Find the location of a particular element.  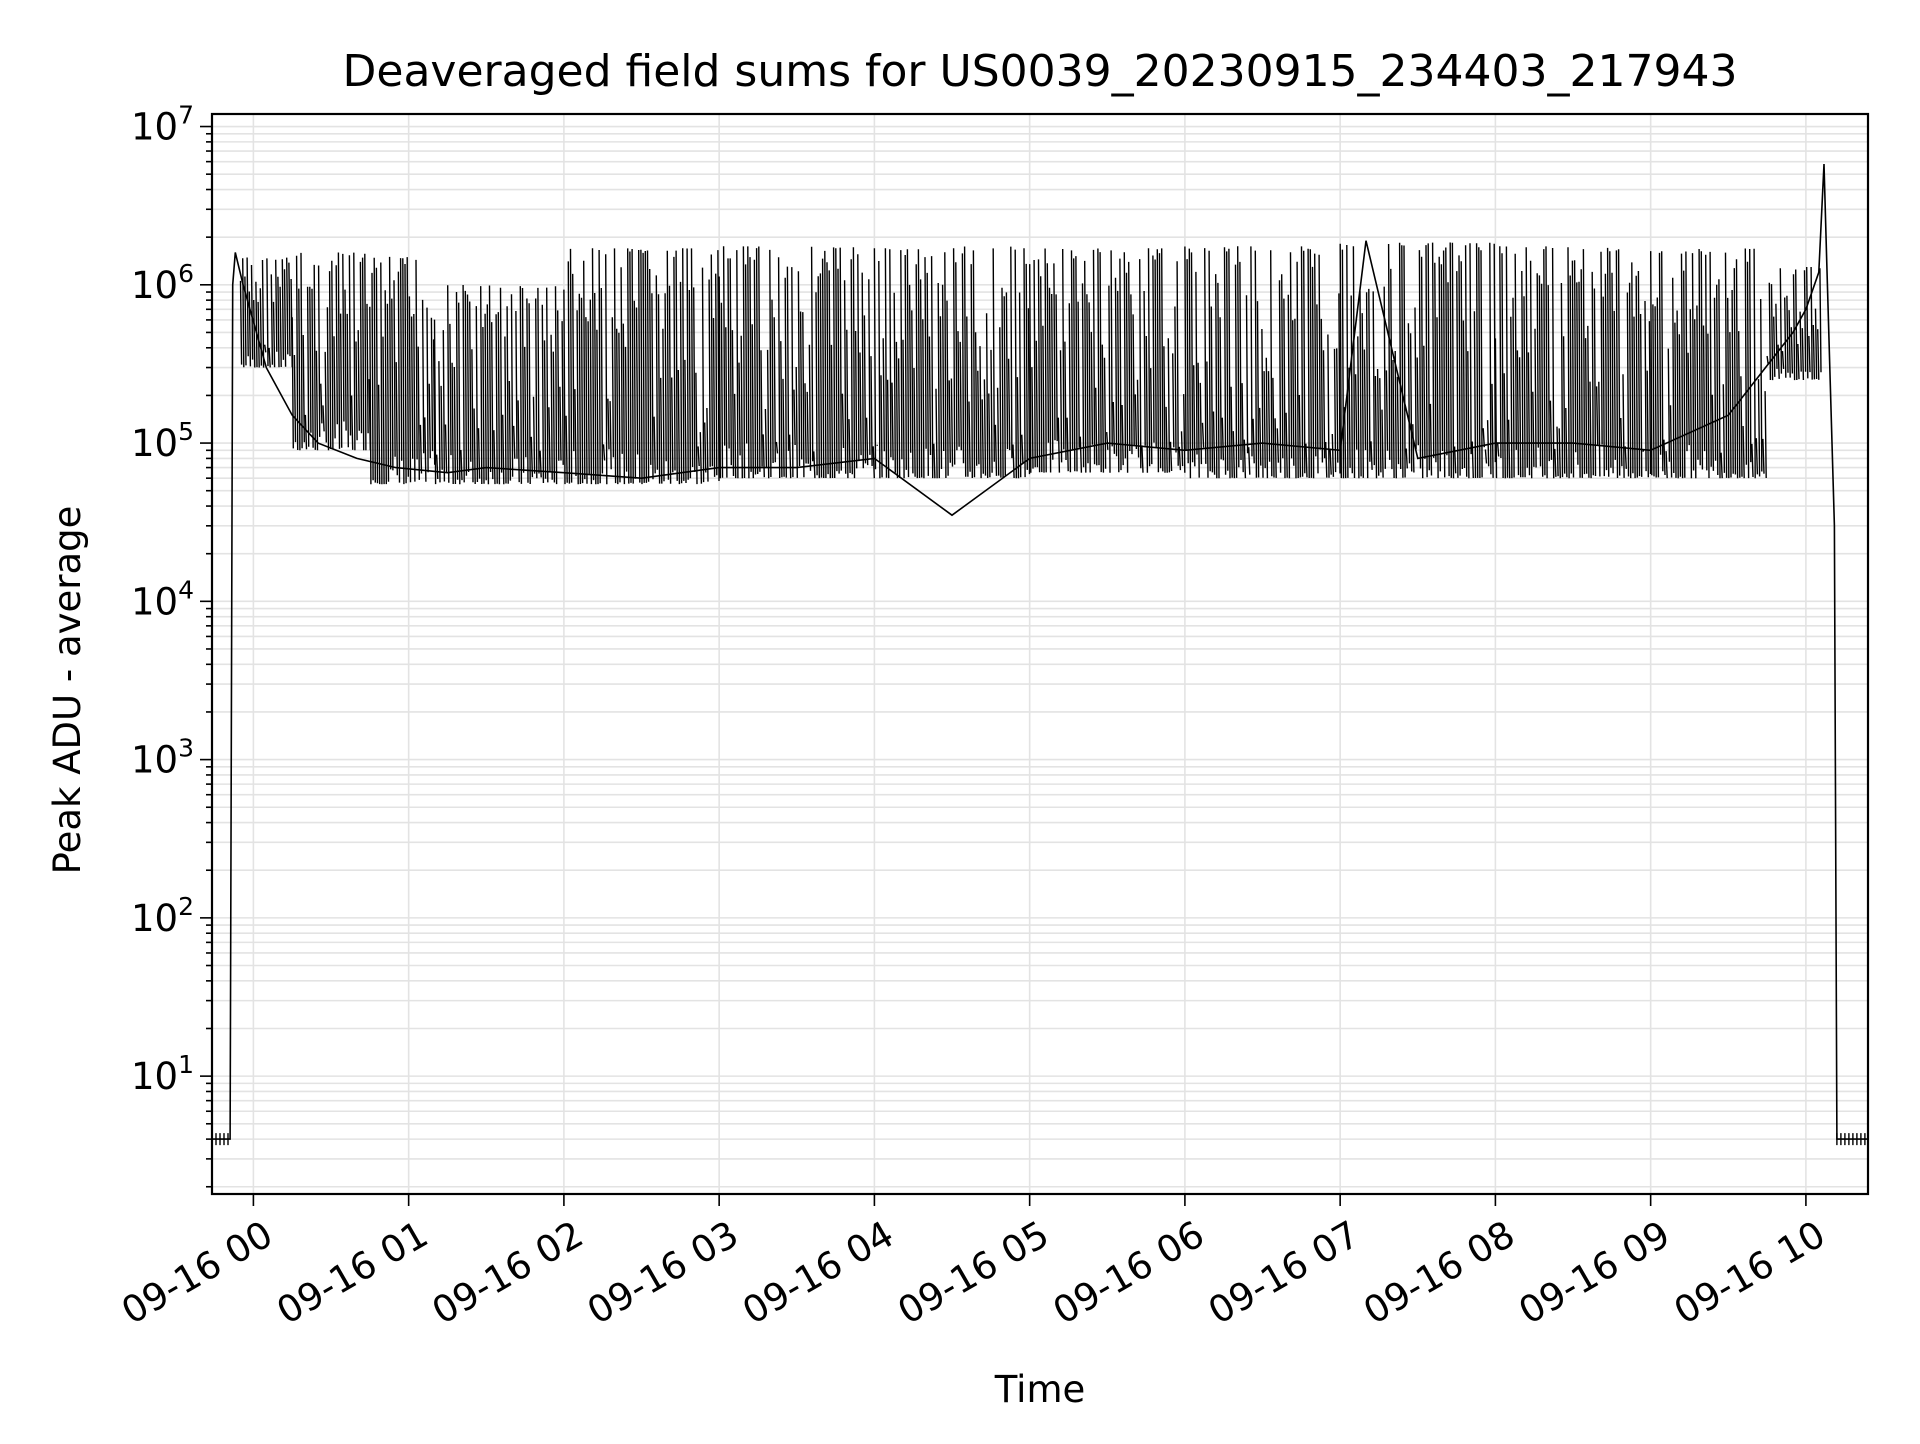

y-axis-label: Peak ADU - average is located at coordinates (67, 690).